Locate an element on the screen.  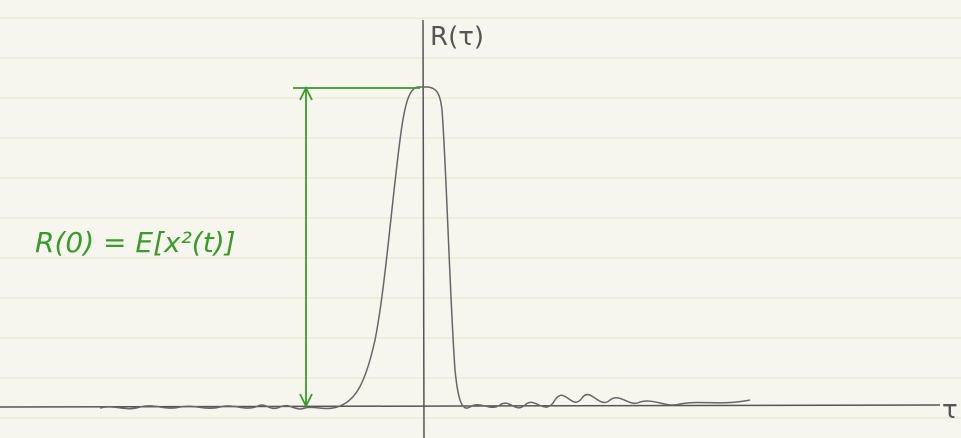
x-axis-label: τ is located at coordinates (950, 410).